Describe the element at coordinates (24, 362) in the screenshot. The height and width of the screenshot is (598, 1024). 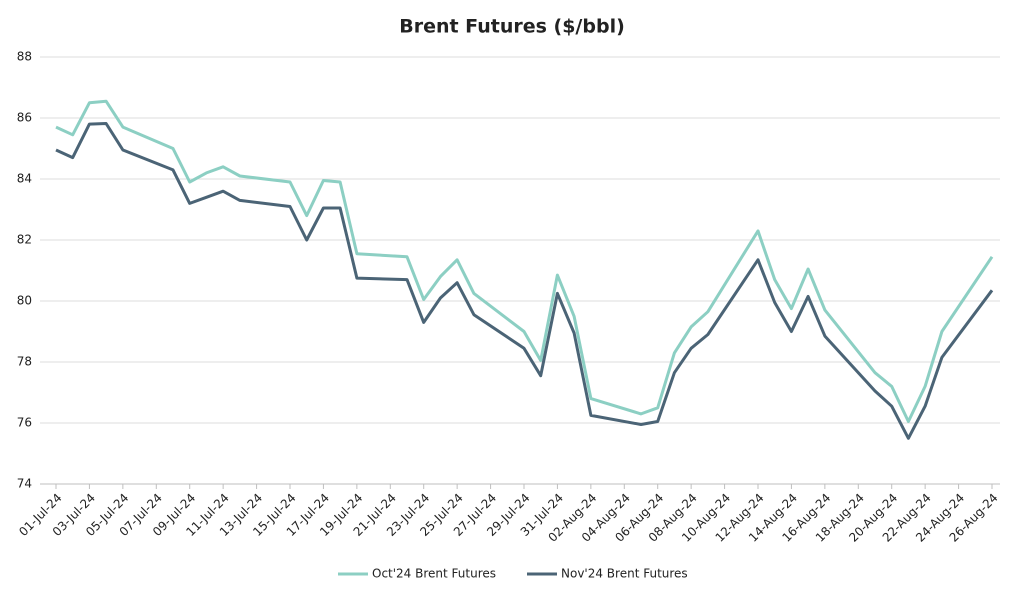
I see `y-tick-label: 78` at that location.